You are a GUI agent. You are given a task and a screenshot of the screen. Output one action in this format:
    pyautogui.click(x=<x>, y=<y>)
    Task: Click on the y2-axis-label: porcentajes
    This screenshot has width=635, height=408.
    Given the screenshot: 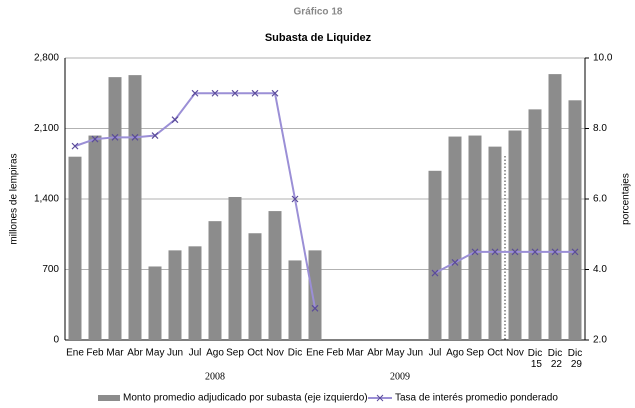 What is the action you would take?
    pyautogui.click(x=626, y=199)
    